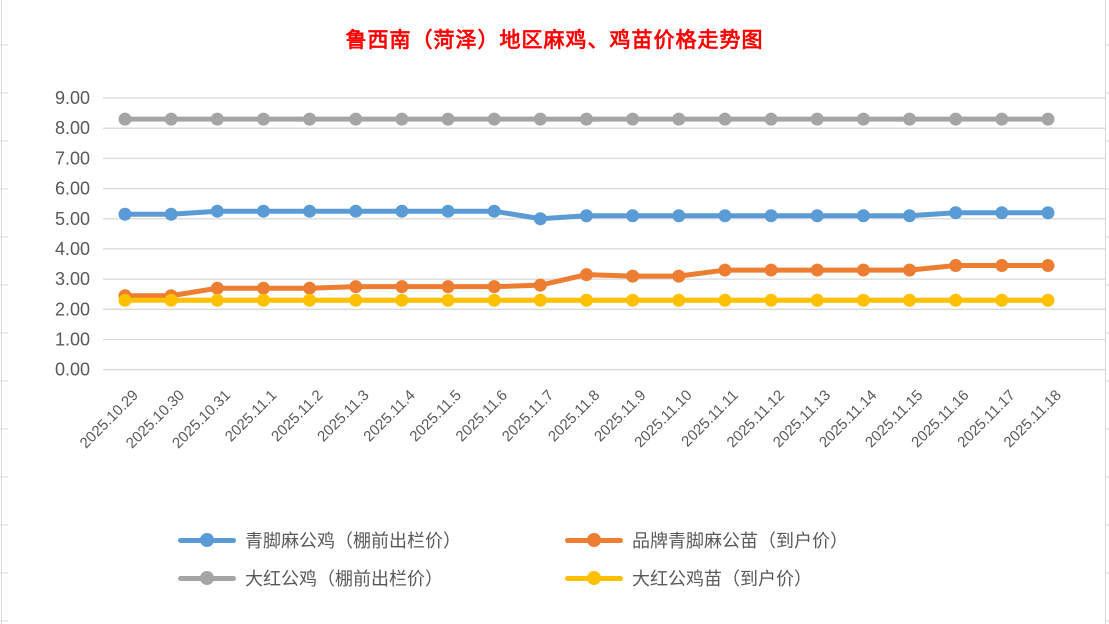 The height and width of the screenshot is (624, 1109). I want to click on legend-item: 青脚麻公鸡（棚前出栏价）, so click(319, 540).